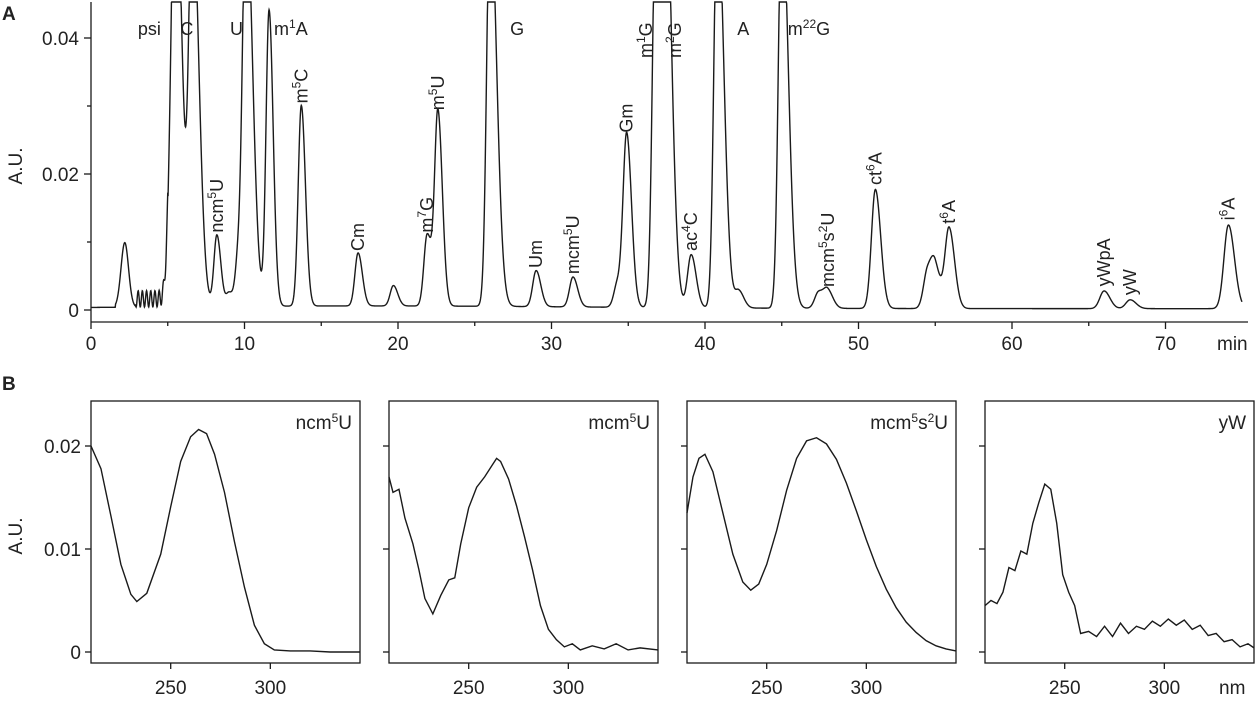  I want to click on spectrum-yw: 250 300 yW nm, so click(1117, 549).